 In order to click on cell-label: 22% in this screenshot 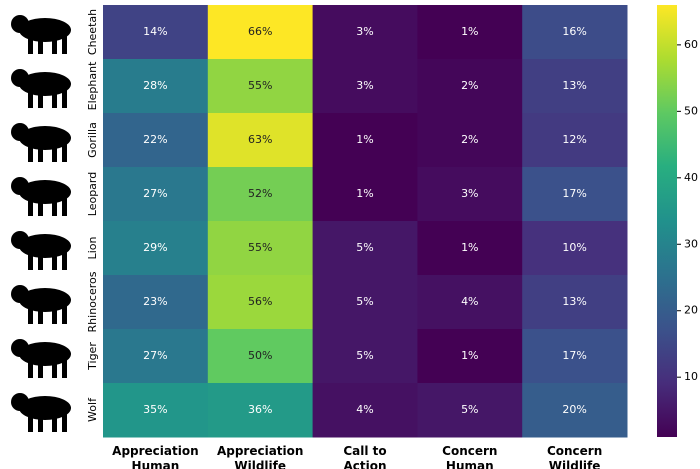, I will do `click(155, 139)`.